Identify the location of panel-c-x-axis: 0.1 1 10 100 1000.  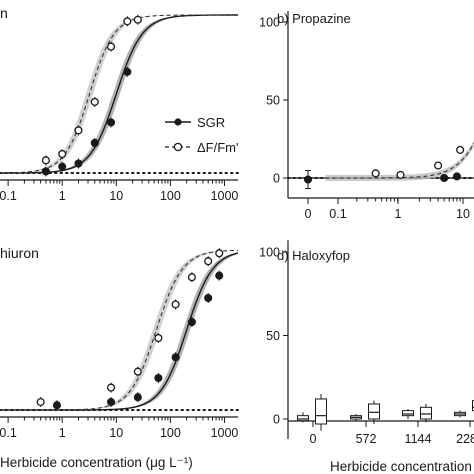
(119, 428).